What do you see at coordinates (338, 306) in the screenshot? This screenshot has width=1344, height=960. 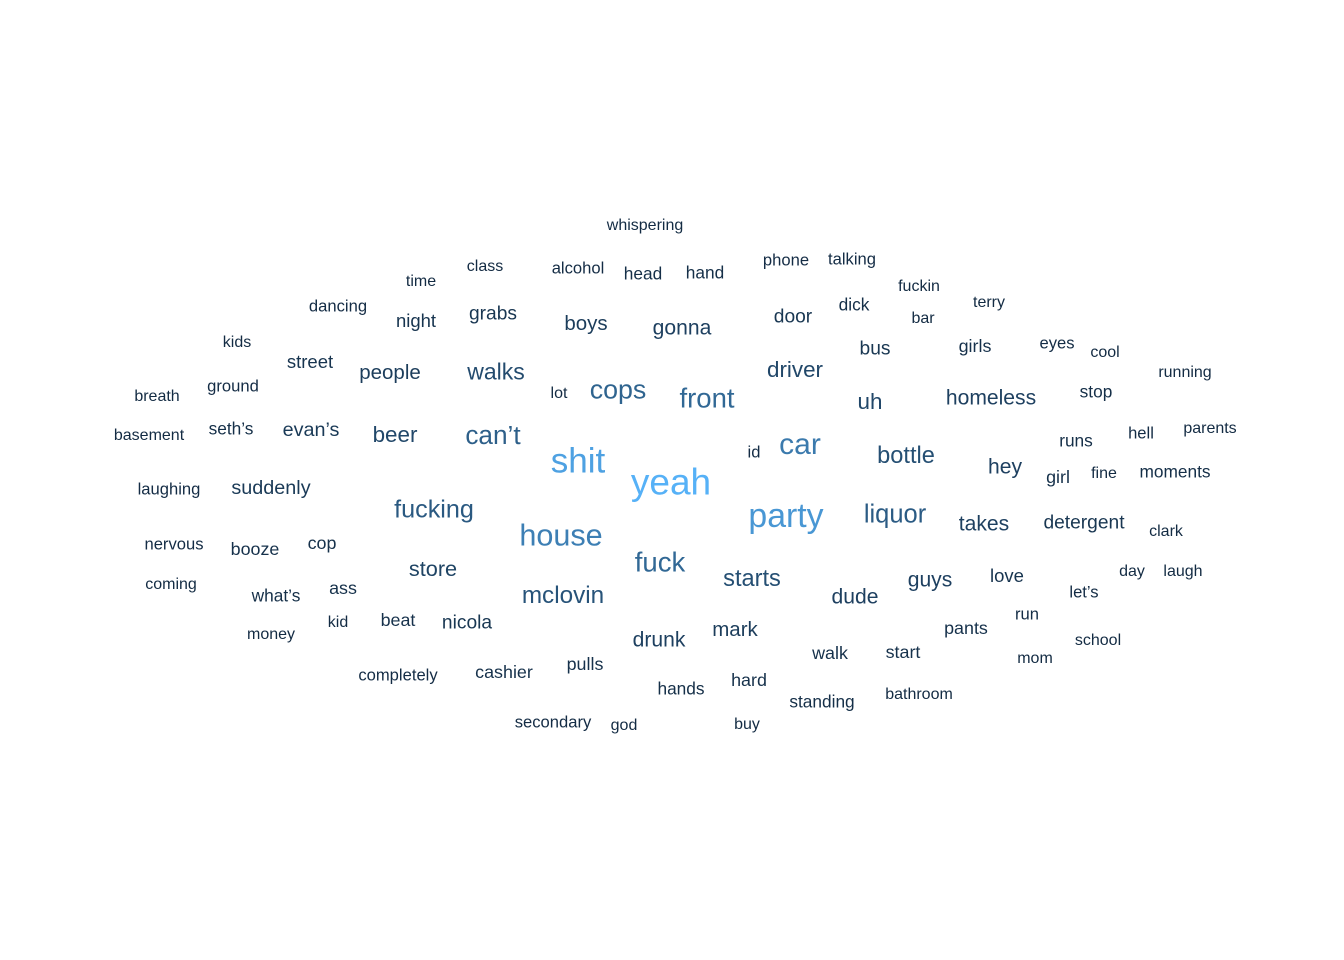 I see `word-dancing: dancing` at bounding box center [338, 306].